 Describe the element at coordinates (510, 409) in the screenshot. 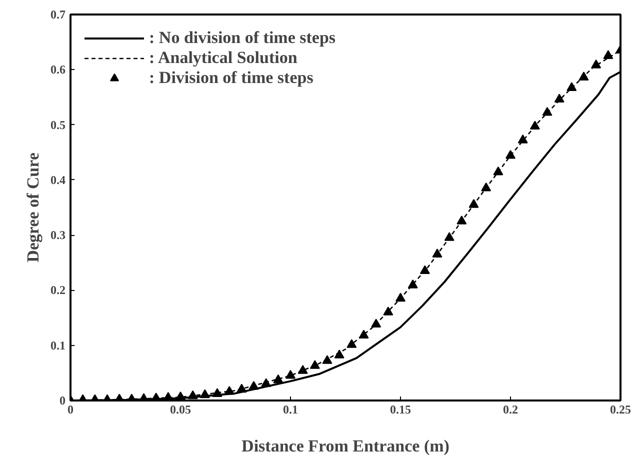

I see `x-tick-label: 0.2` at that location.